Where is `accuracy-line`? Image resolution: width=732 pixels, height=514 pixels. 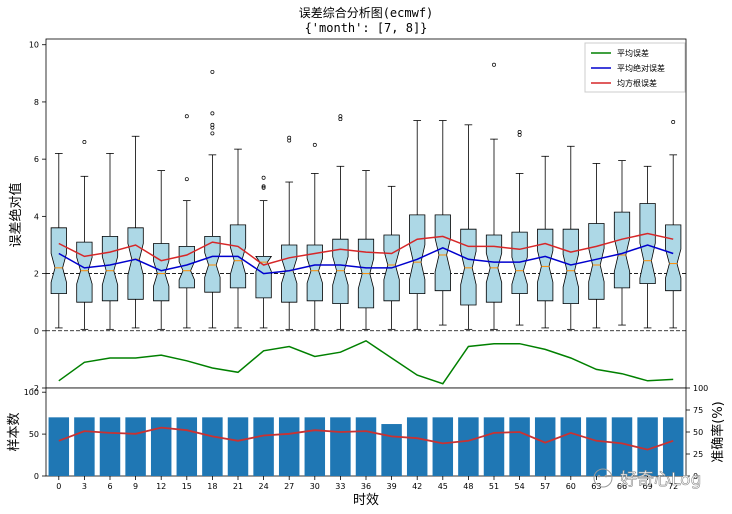
accuracy-line is located at coordinates (366, 438).